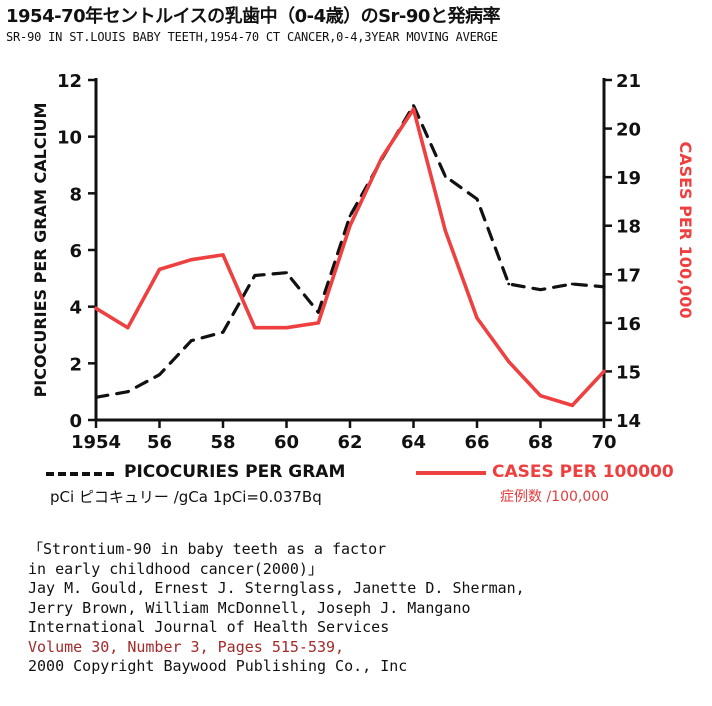 The image size is (712, 706). Describe the element at coordinates (555, 497) in the screenshot. I see `unit-note-cases: 症例数 /100,000` at that location.